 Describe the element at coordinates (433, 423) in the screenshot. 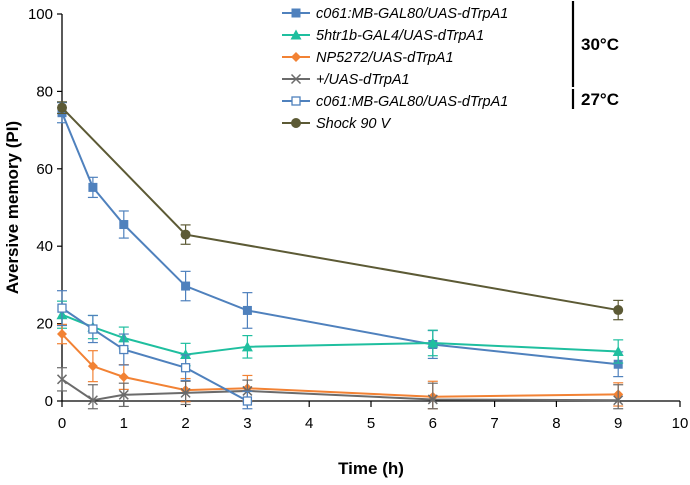

I see `x-tick-label: 6` at that location.